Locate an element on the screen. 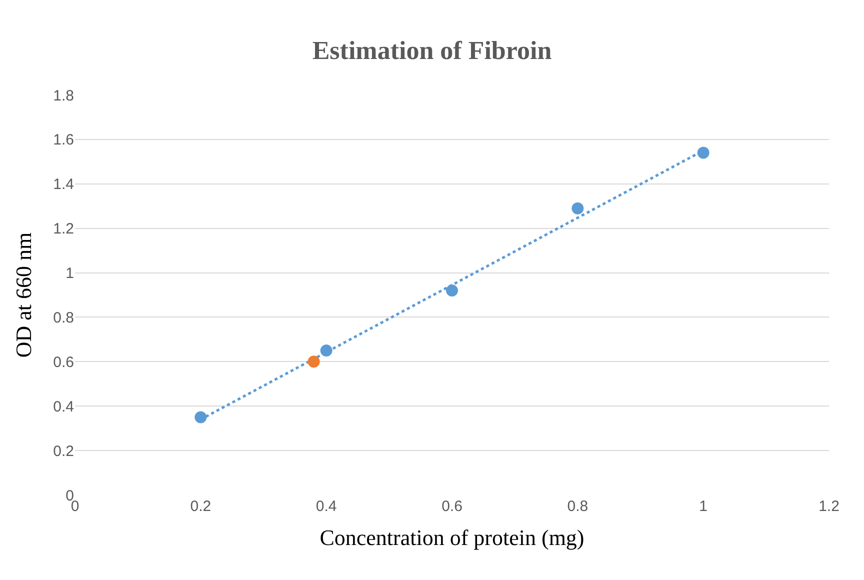 The width and height of the screenshot is (864, 580). x-tick-label: 0.4 is located at coordinates (326, 506).